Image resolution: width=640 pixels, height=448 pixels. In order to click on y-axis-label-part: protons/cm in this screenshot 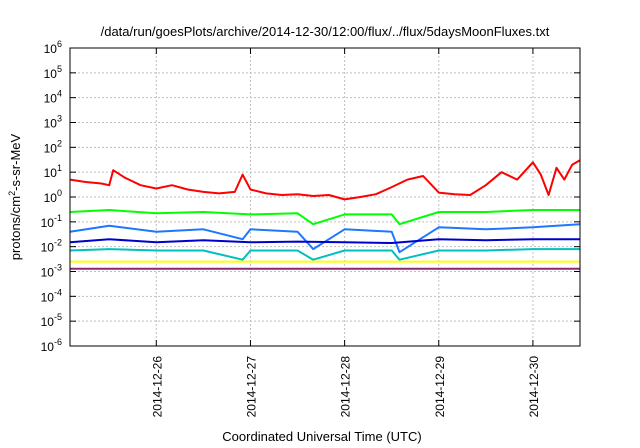, I will do `click(15, 228)`.